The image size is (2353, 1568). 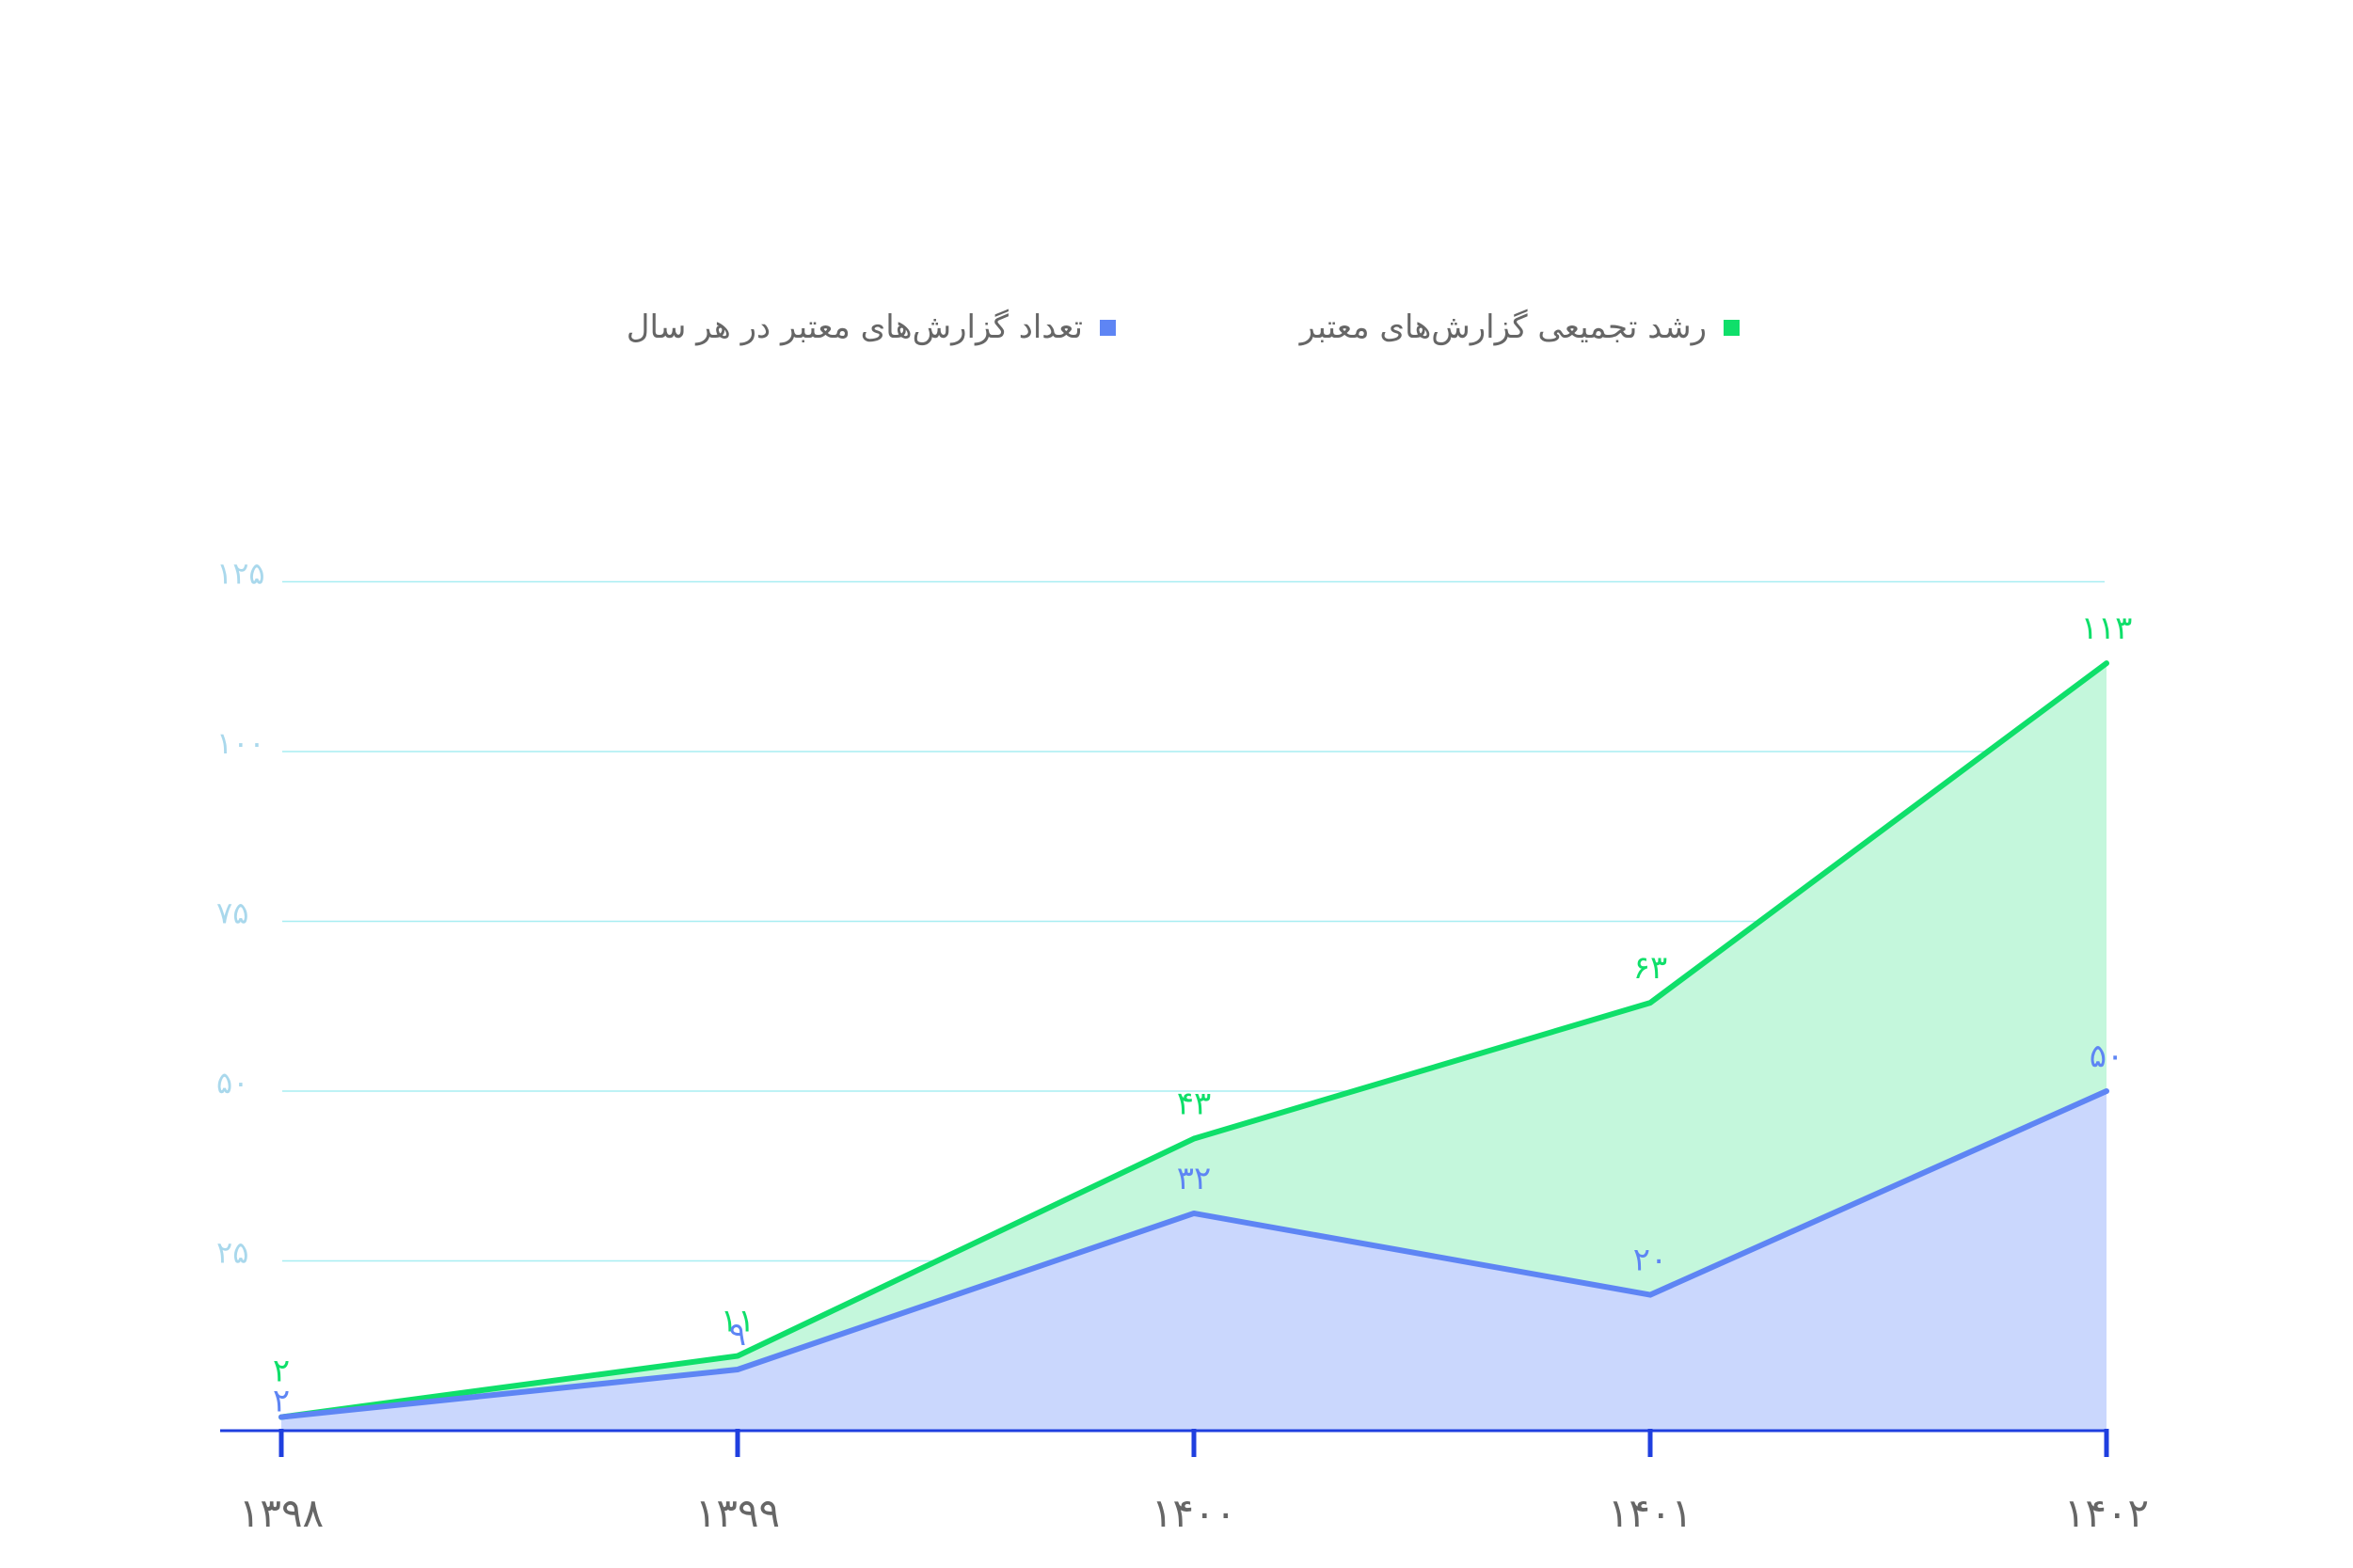 What do you see at coordinates (1650, 968) in the screenshot?
I see `data-label-cumulative: ۶۳` at bounding box center [1650, 968].